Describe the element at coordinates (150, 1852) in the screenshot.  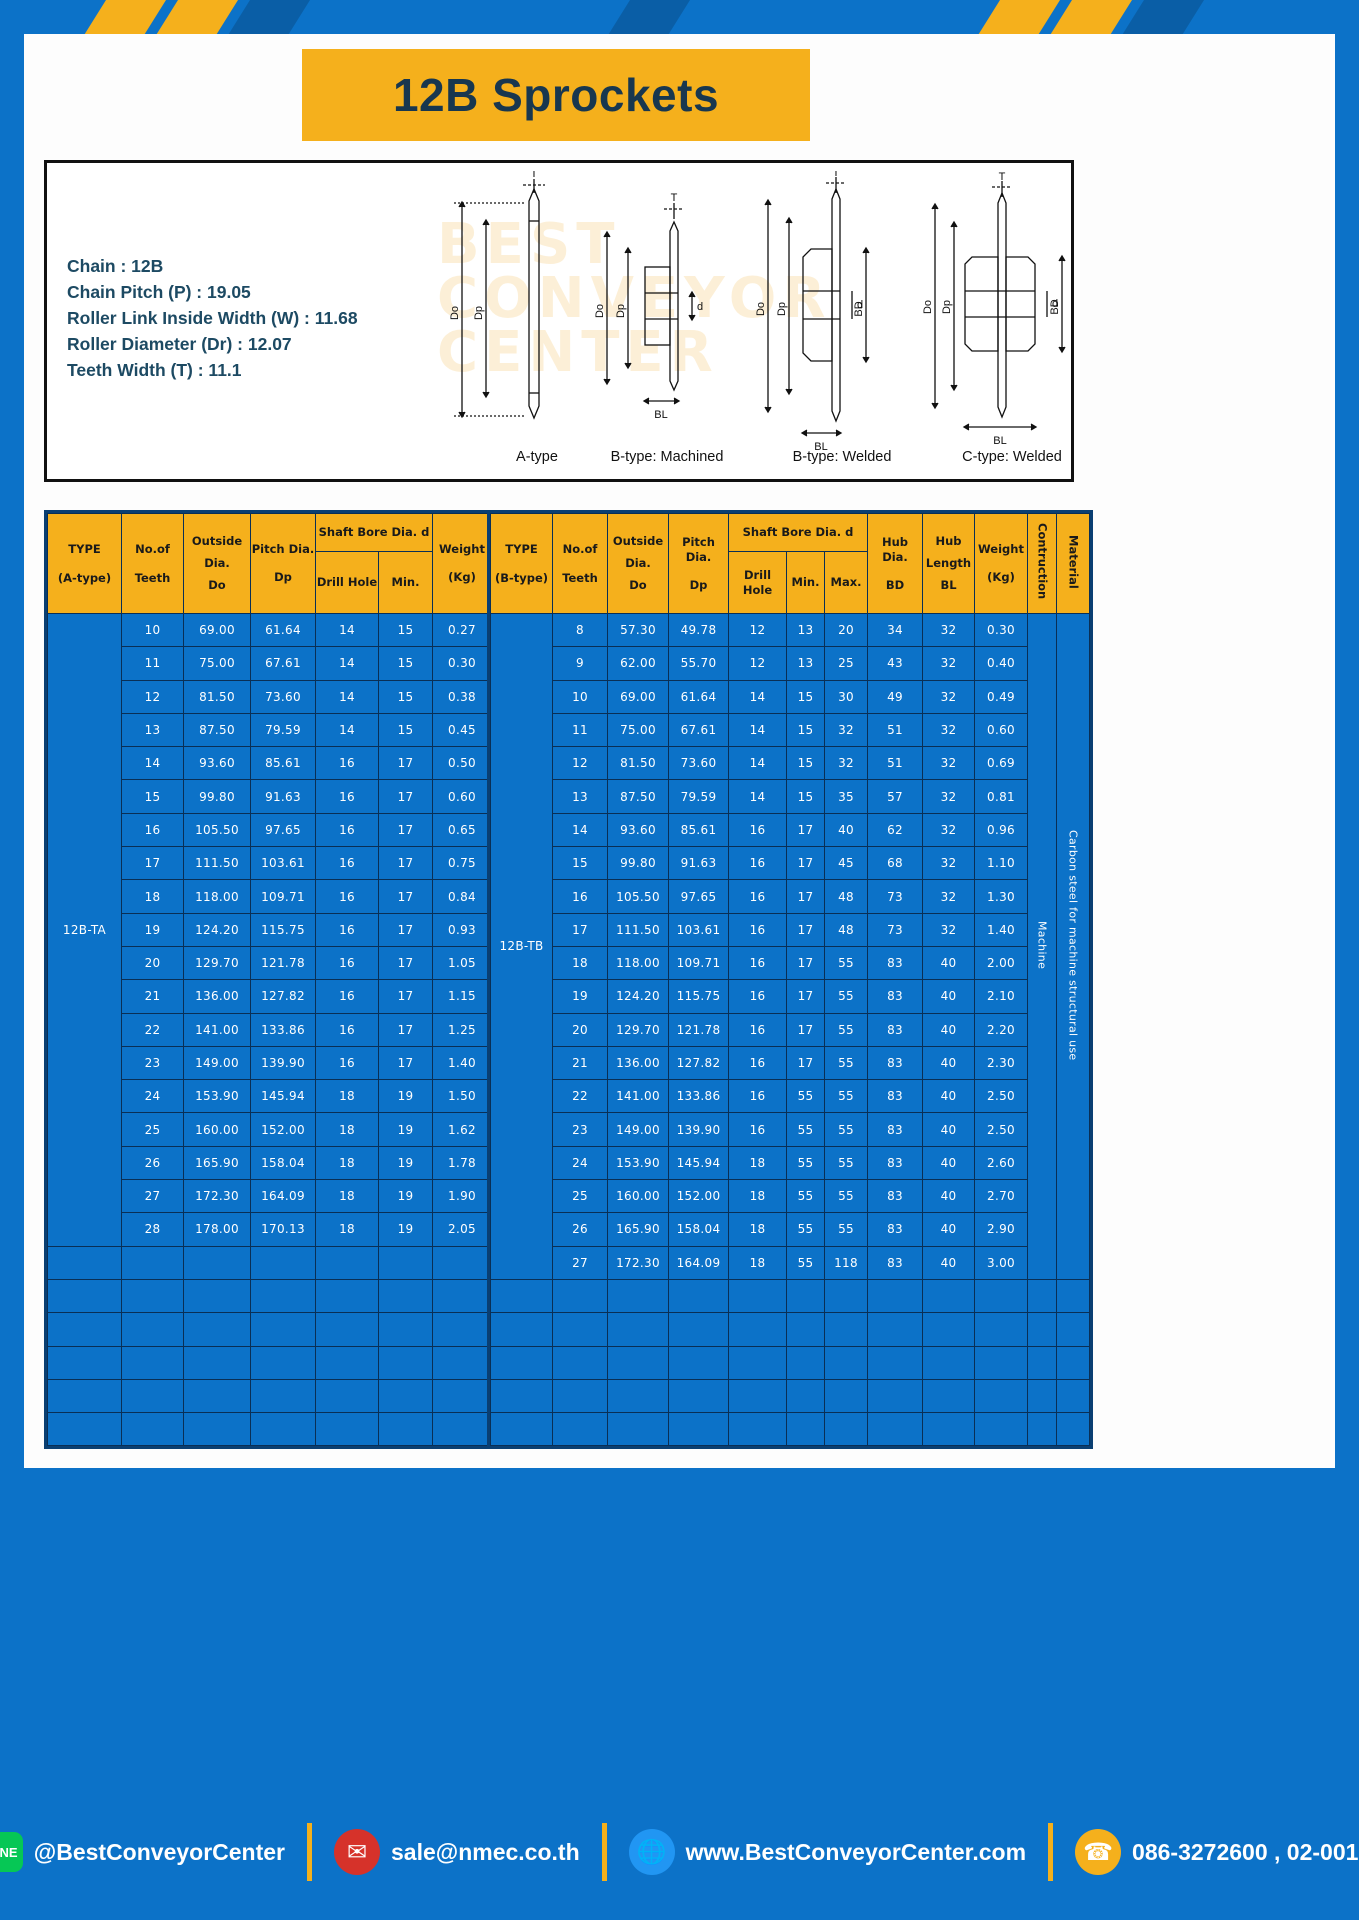
I see `footer-facebook: f LINE @BestConveyorCenter` at that location.